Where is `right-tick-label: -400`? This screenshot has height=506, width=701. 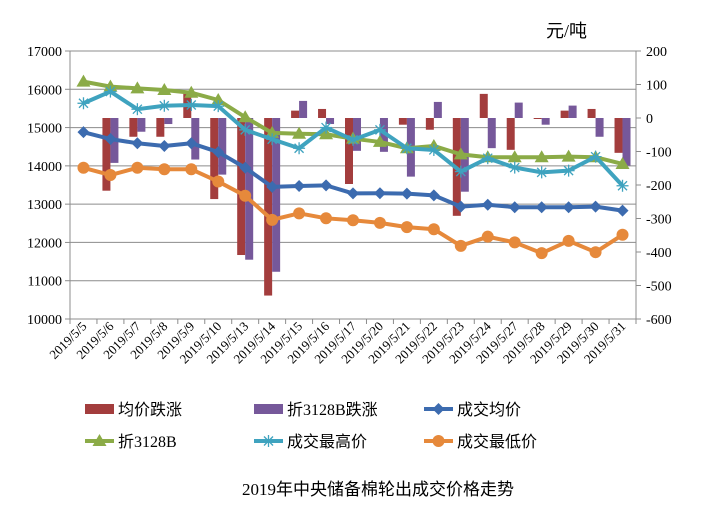
right-tick-label: -400 is located at coordinates (659, 253).